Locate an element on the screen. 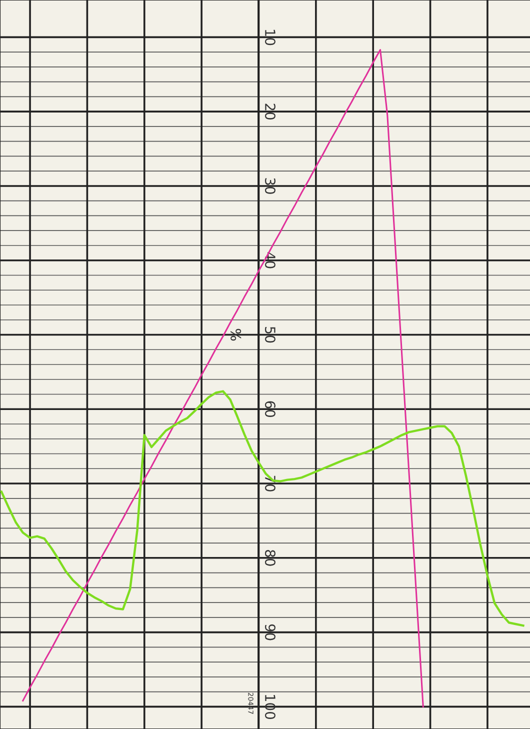 The image size is (530, 729). y-tick-label: 100 is located at coordinates (270, 707).